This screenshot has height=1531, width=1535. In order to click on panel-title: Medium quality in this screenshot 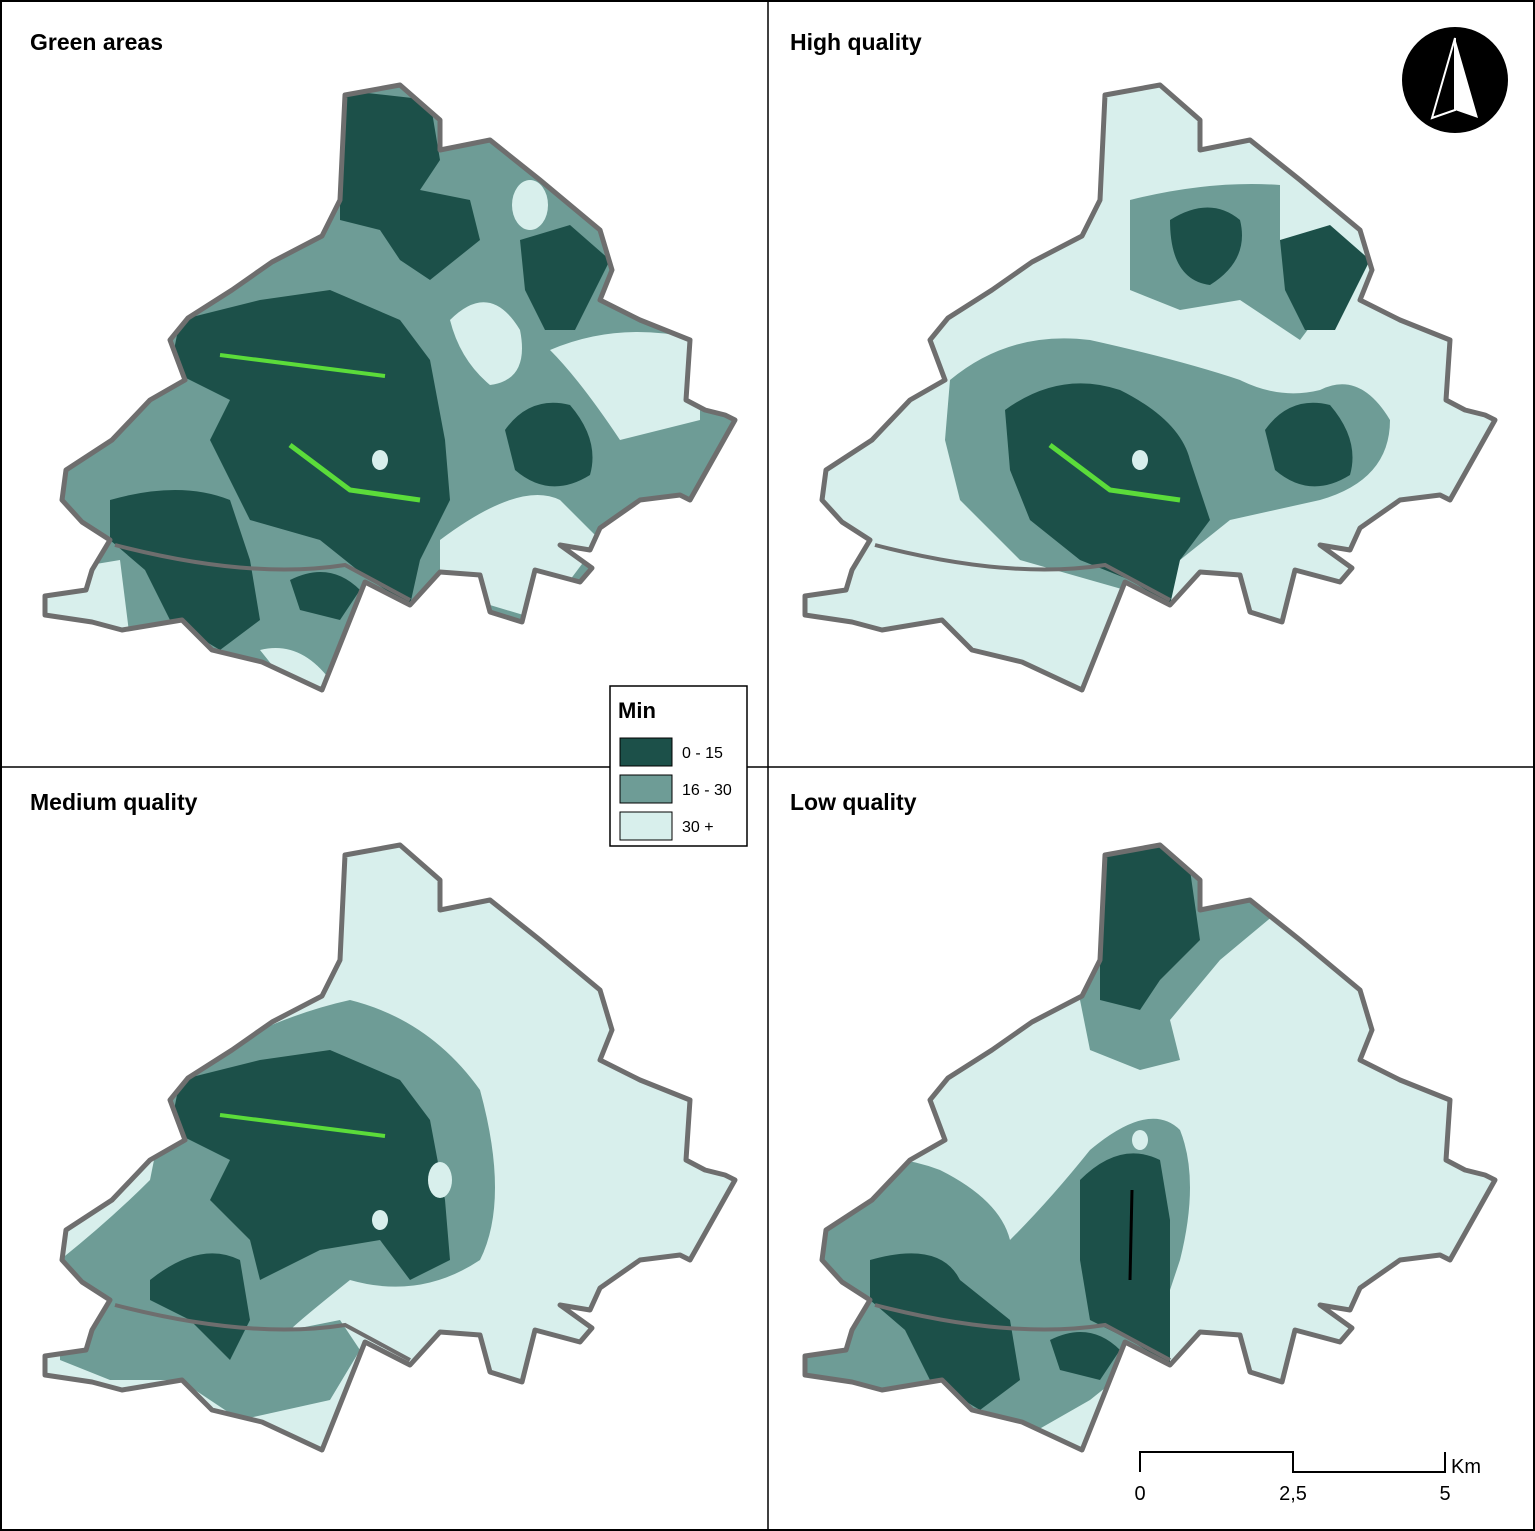, I will do `click(114, 802)`.